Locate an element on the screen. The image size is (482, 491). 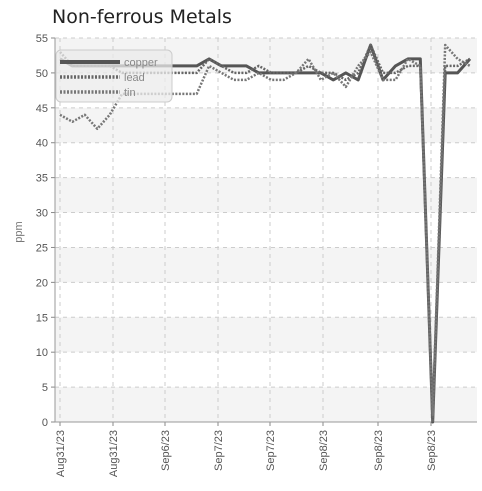
x-tick-label: Sep6/23 is located at coordinates (166, 450).